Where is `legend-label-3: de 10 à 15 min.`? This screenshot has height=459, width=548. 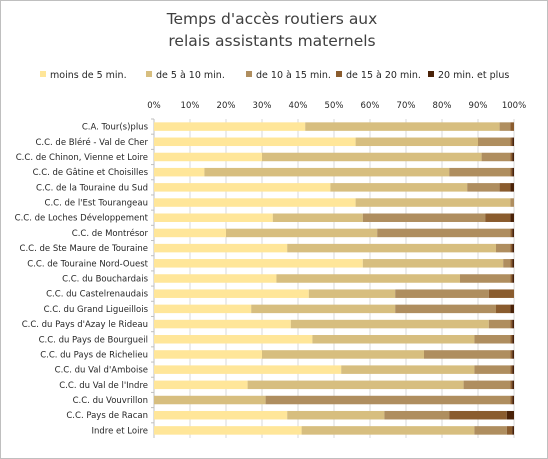 legend-label-3: de 10 à 15 min. is located at coordinates (293, 75).